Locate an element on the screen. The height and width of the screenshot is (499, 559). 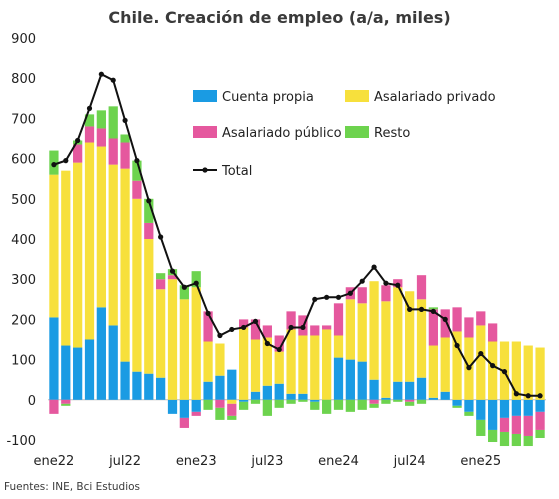
y-tick-label: 700 is located at coordinates (23, 119).